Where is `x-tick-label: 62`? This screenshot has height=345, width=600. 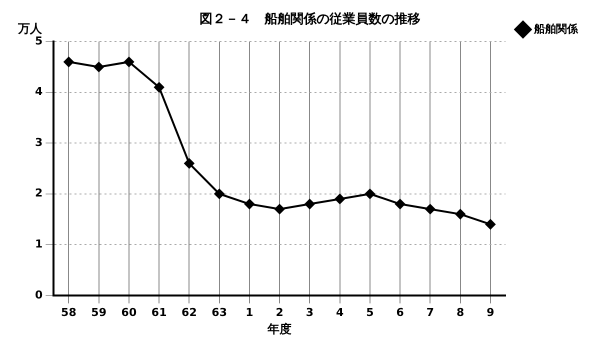
x-tick-label: 62 is located at coordinates (189, 312).